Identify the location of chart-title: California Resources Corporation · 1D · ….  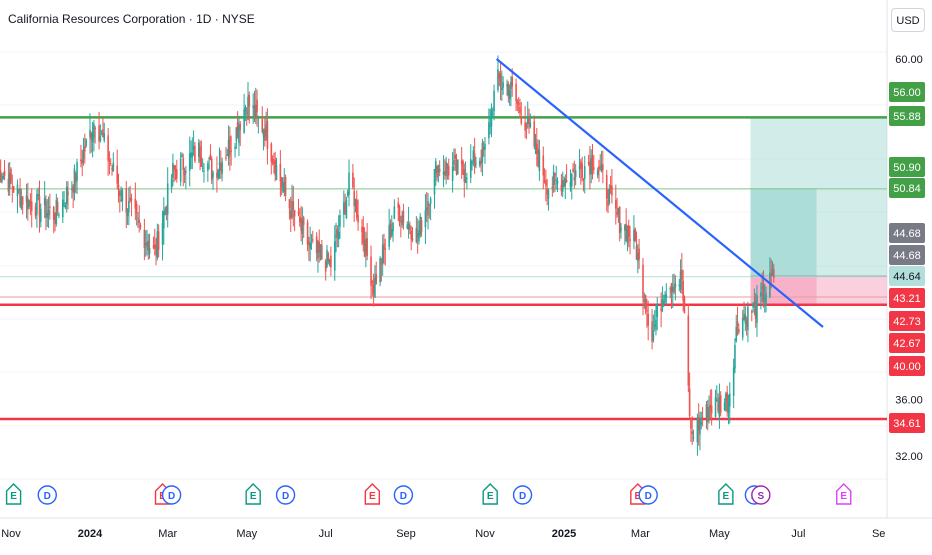
(131, 19).